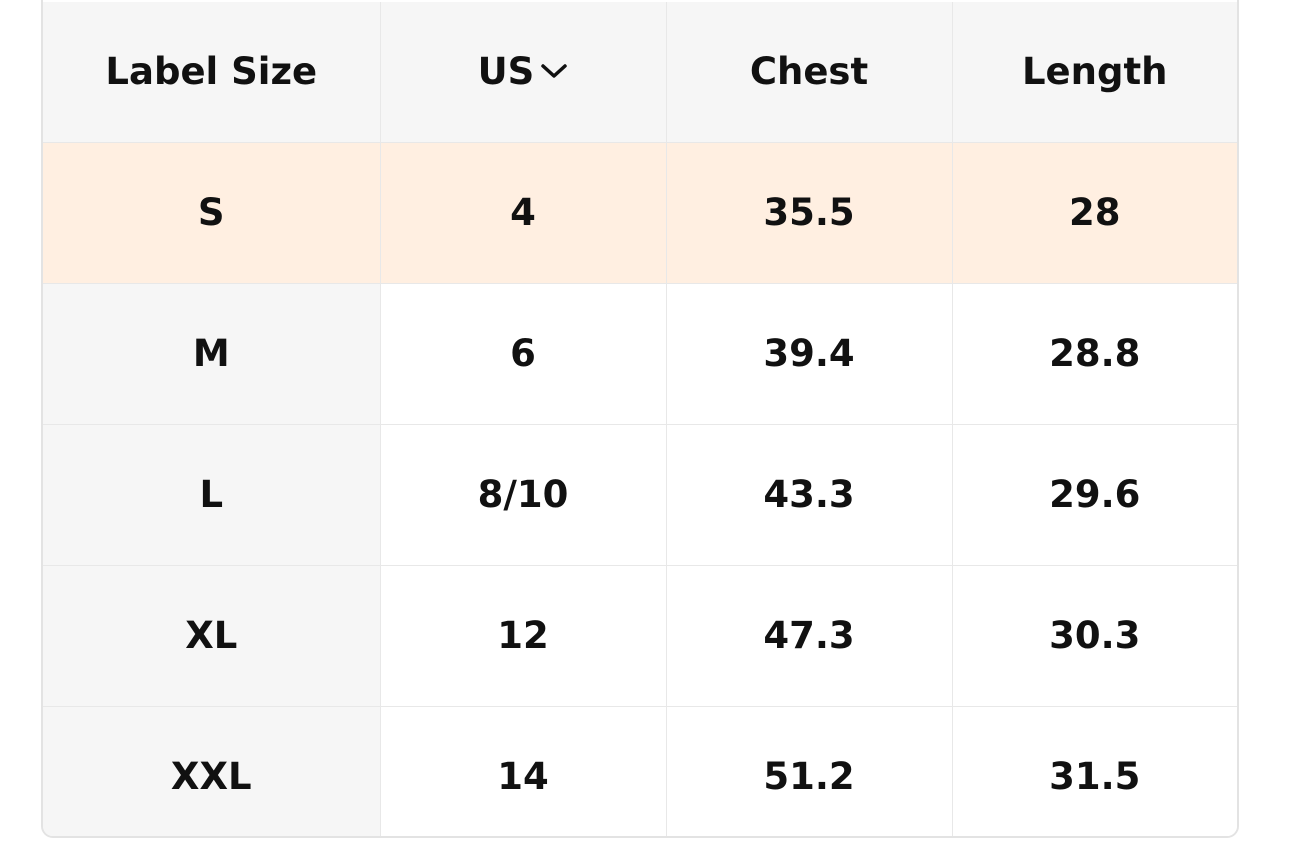 This screenshot has width=1290, height=850. Describe the element at coordinates (212, 770) in the screenshot. I see `cell-label: XXL` at that location.